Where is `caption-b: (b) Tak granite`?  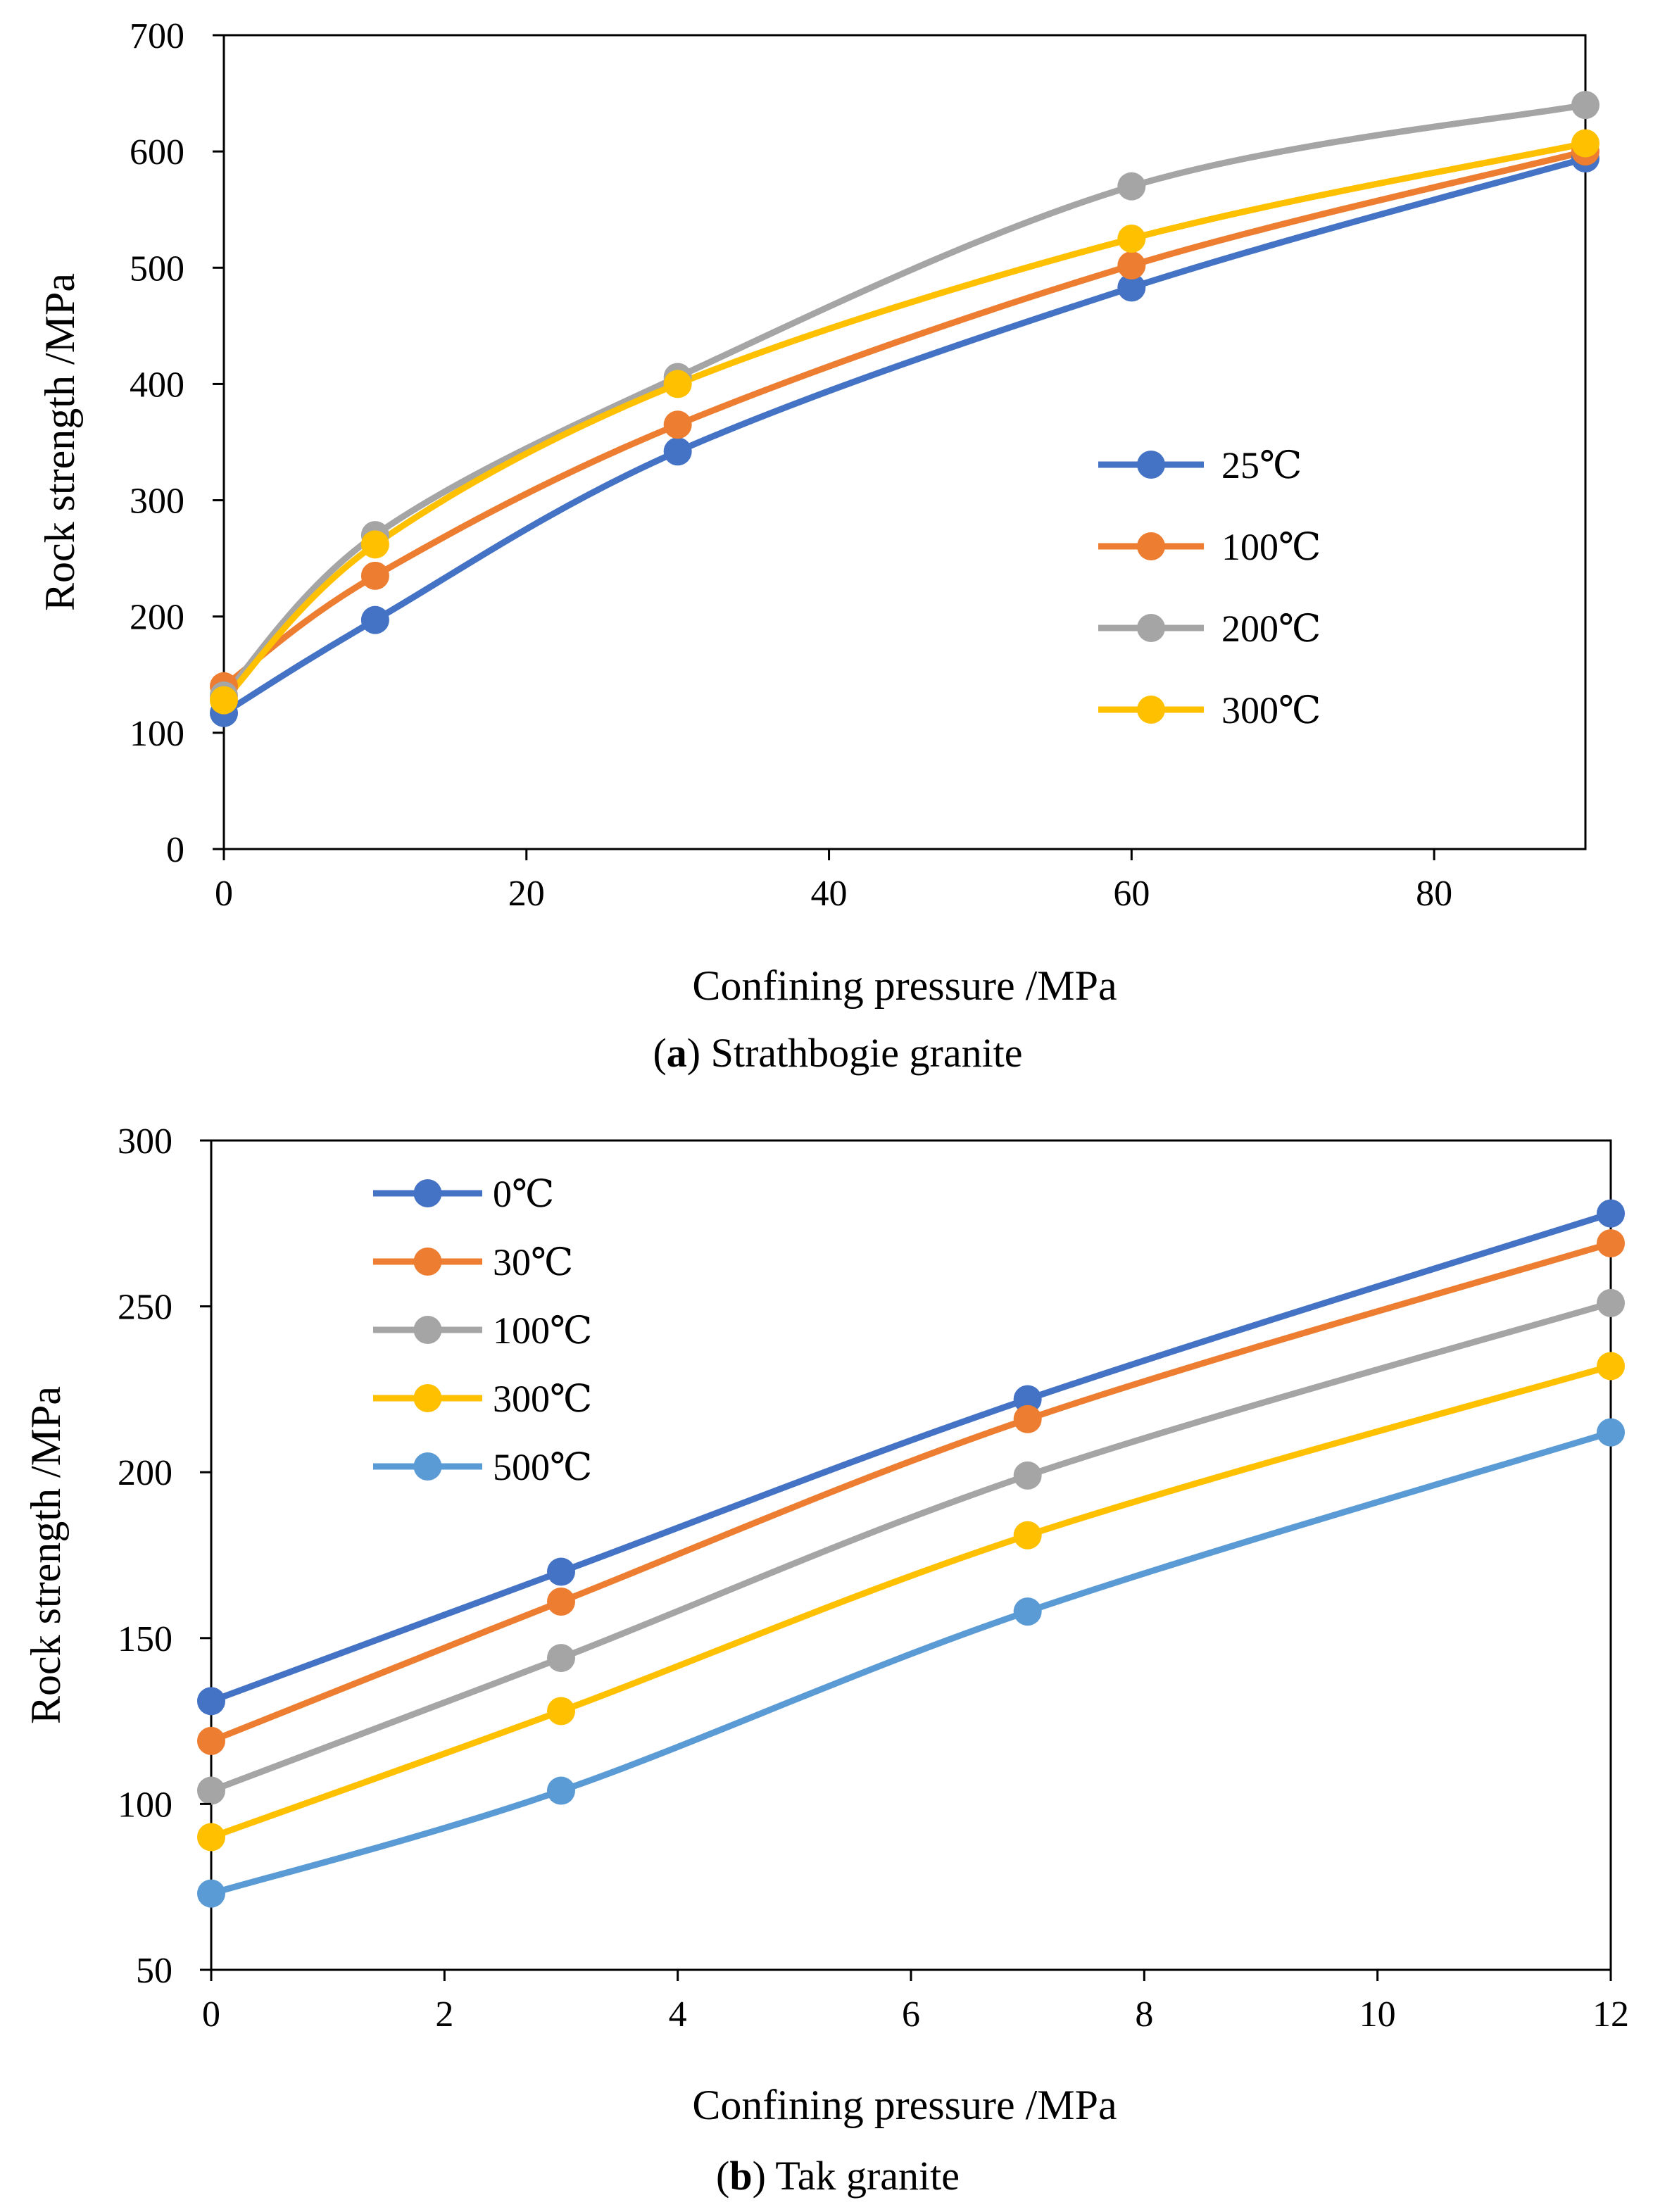 caption-b: (b) Tak granite is located at coordinates (838, 2176).